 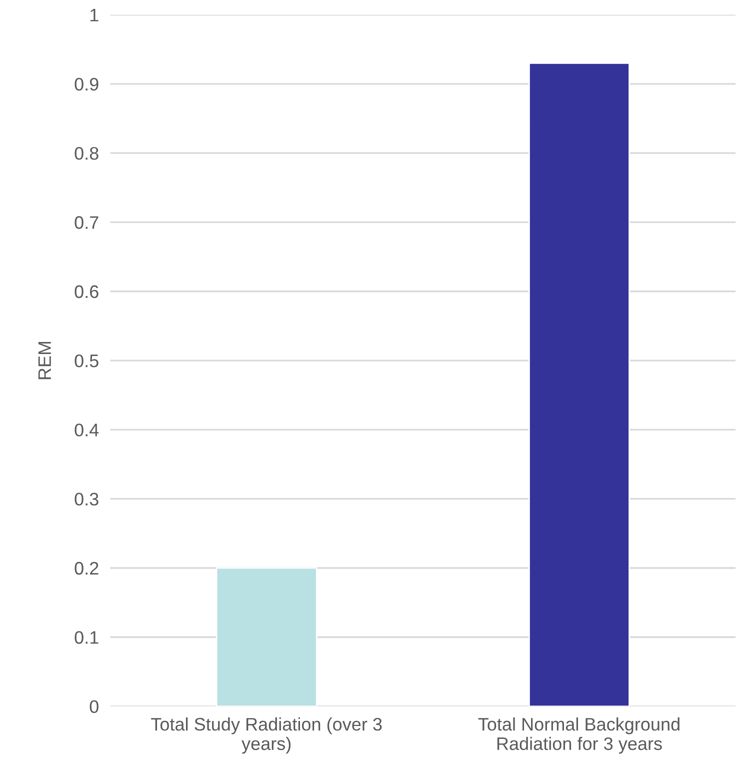 I want to click on x-tick-label: Total Normal Background Radiation for 3 years, so click(x=579, y=735).